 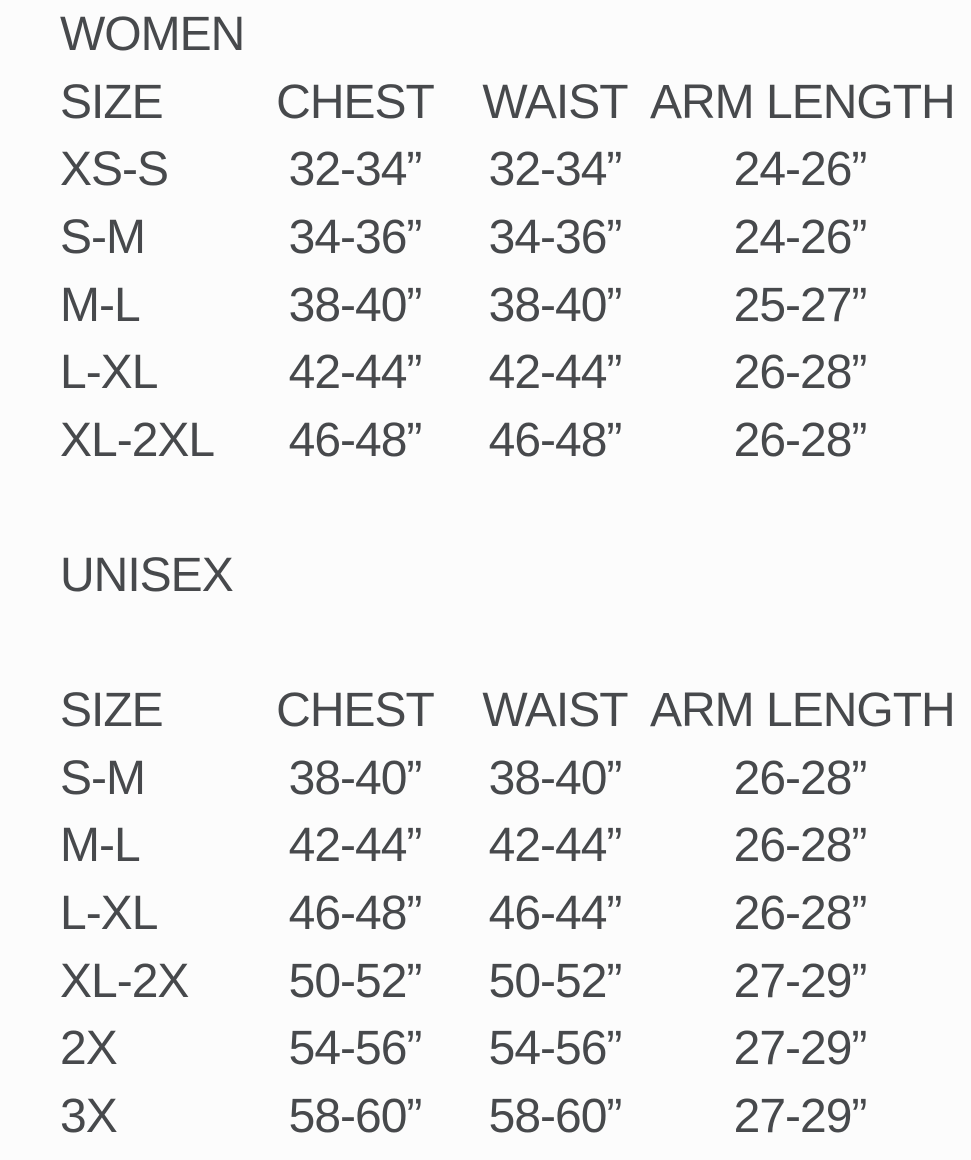 I want to click on unisex-header-row: SIZE CHEST WAIST ARM LENGTH, so click(x=515, y=711).